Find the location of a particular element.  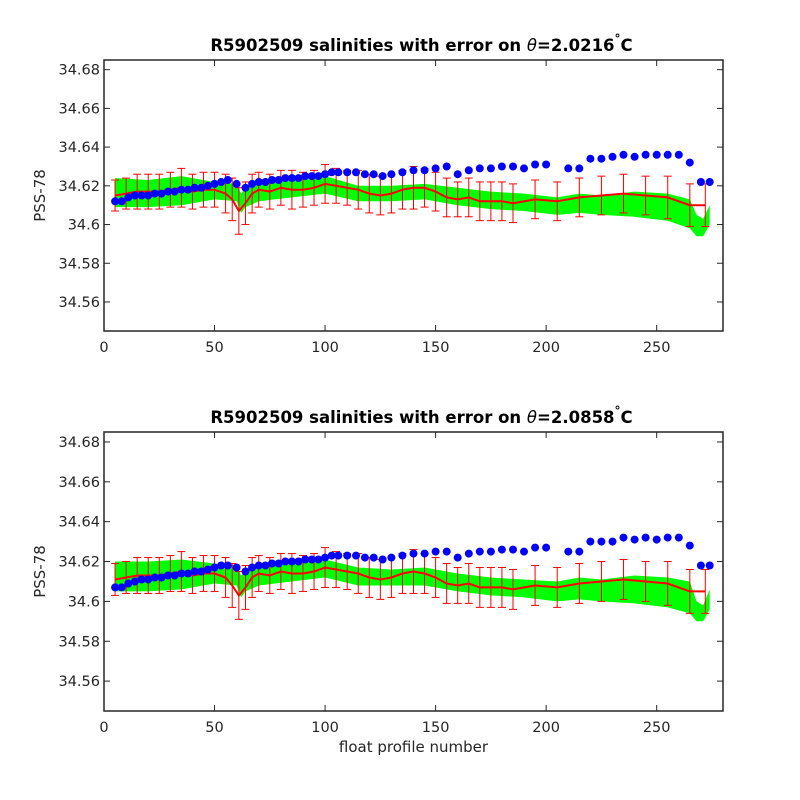

y-tick-label: 34.66 is located at coordinates (79, 483).